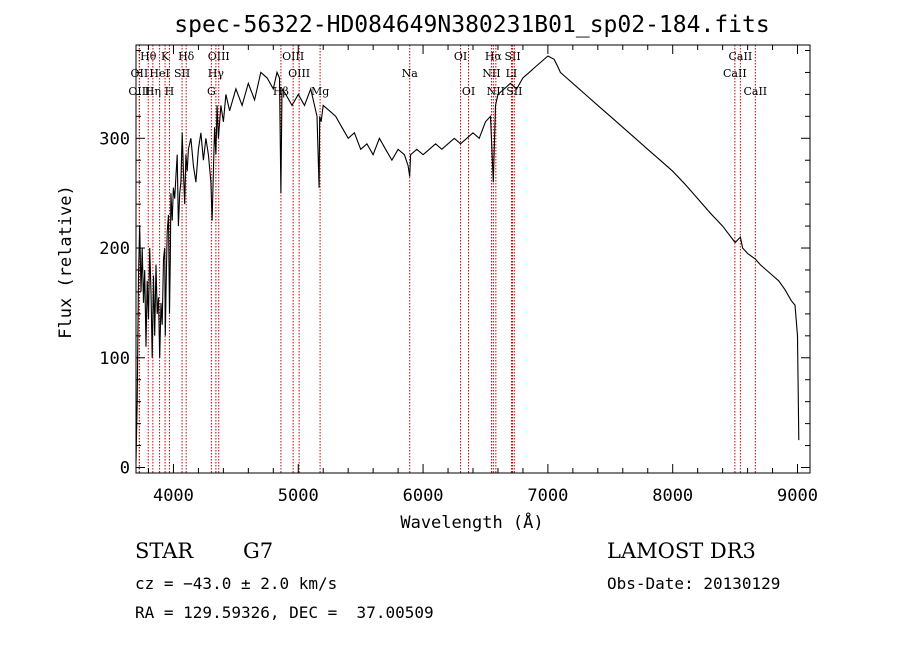  Describe the element at coordinates (547, 496) in the screenshot. I see `x-tick-label: 7000` at that location.